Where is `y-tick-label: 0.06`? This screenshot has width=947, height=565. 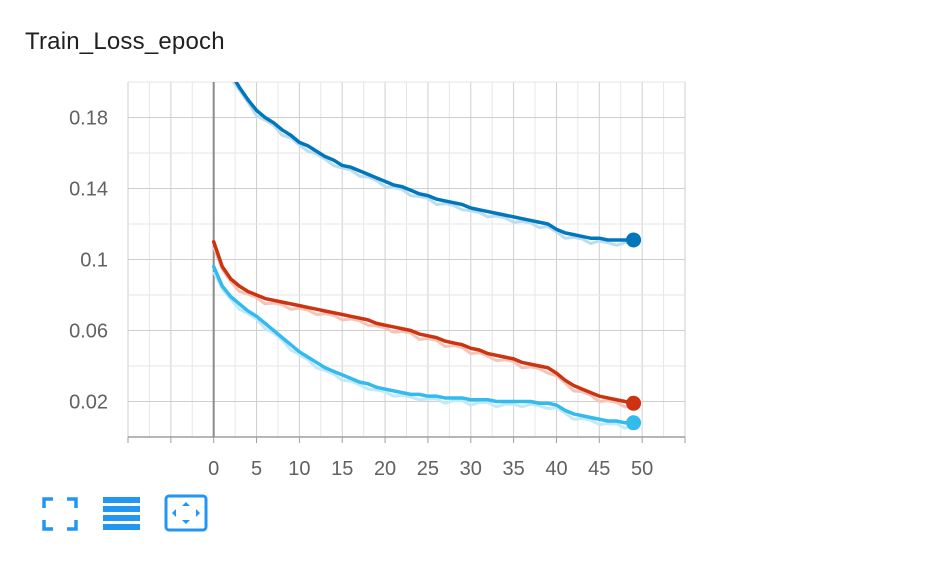 y-tick-label: 0.06 is located at coordinates (88, 332).